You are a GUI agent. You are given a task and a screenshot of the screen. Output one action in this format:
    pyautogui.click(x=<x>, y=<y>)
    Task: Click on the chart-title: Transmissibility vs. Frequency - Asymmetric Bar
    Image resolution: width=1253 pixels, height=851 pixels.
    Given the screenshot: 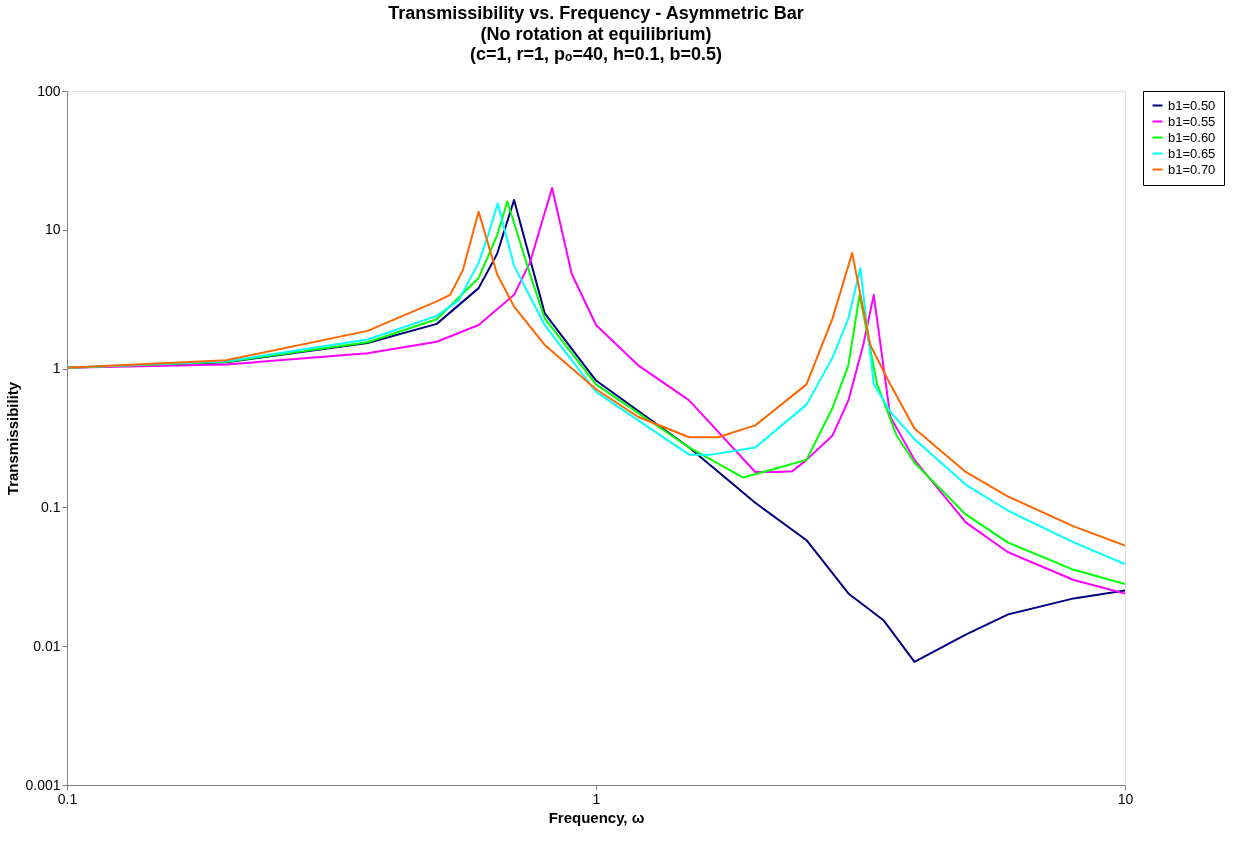 What is the action you would take?
    pyautogui.click(x=596, y=13)
    